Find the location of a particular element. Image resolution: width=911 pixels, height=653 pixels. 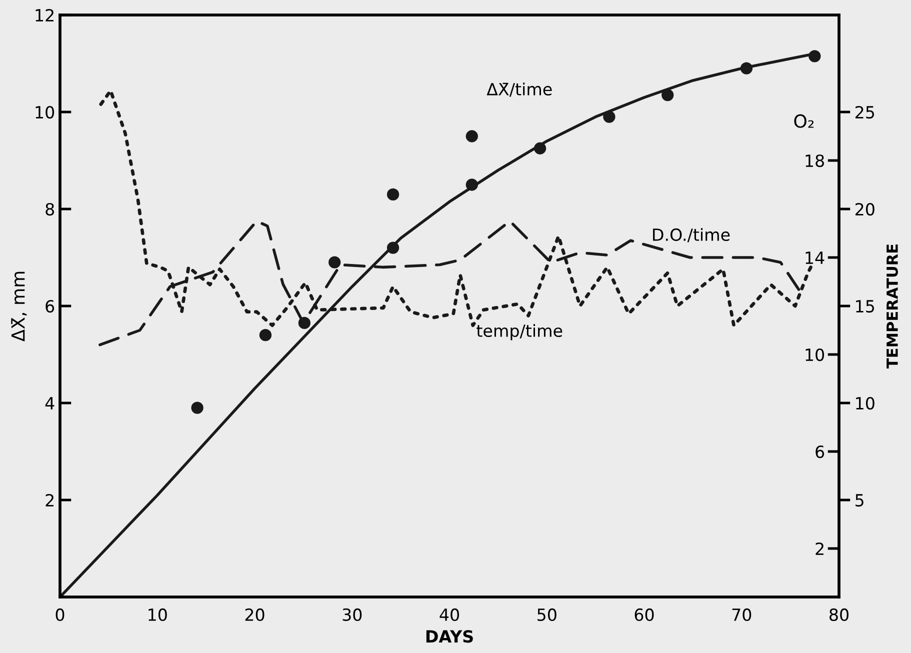

y-axis-title: ΔX̄, mm is located at coordinates (19, 307).